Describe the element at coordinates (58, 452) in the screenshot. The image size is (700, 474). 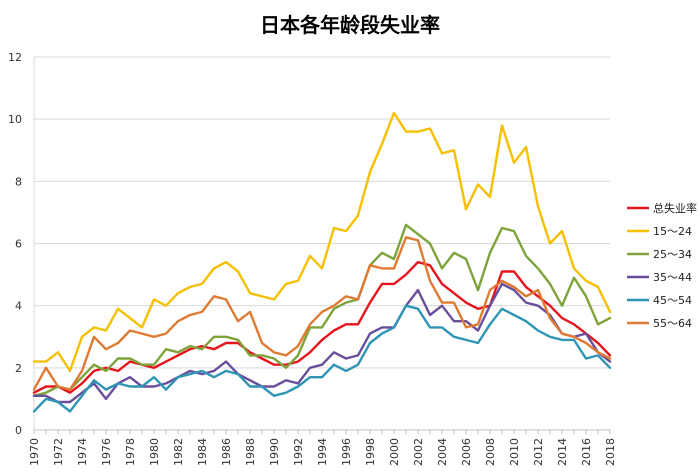
I see `x-tick-label: 1972` at that location.